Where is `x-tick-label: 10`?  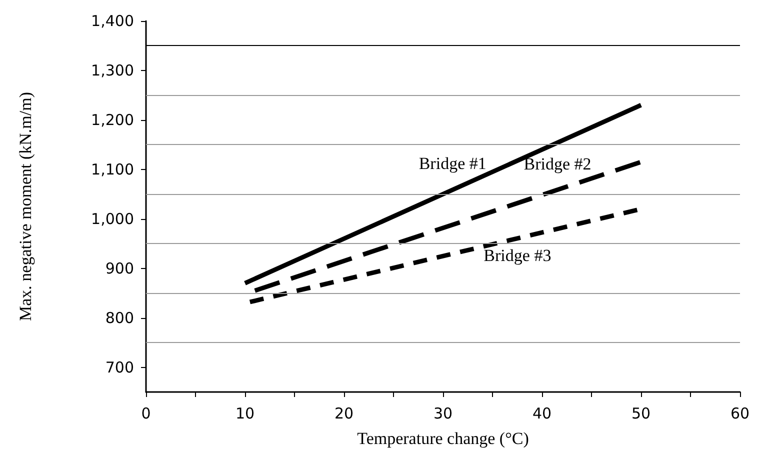 x-tick-label: 10 is located at coordinates (245, 413).